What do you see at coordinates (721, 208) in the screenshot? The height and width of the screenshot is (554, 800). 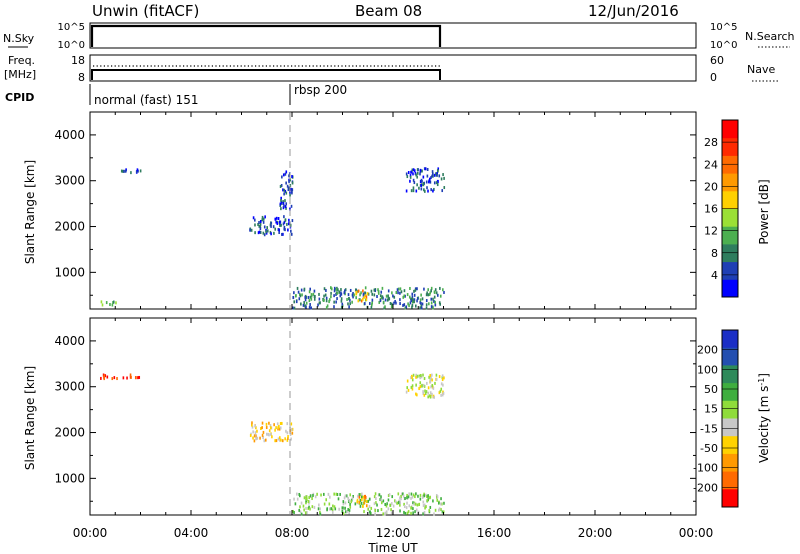 I see `power-colorbar: 4 8 12 16 20 24 28` at bounding box center [721, 208].